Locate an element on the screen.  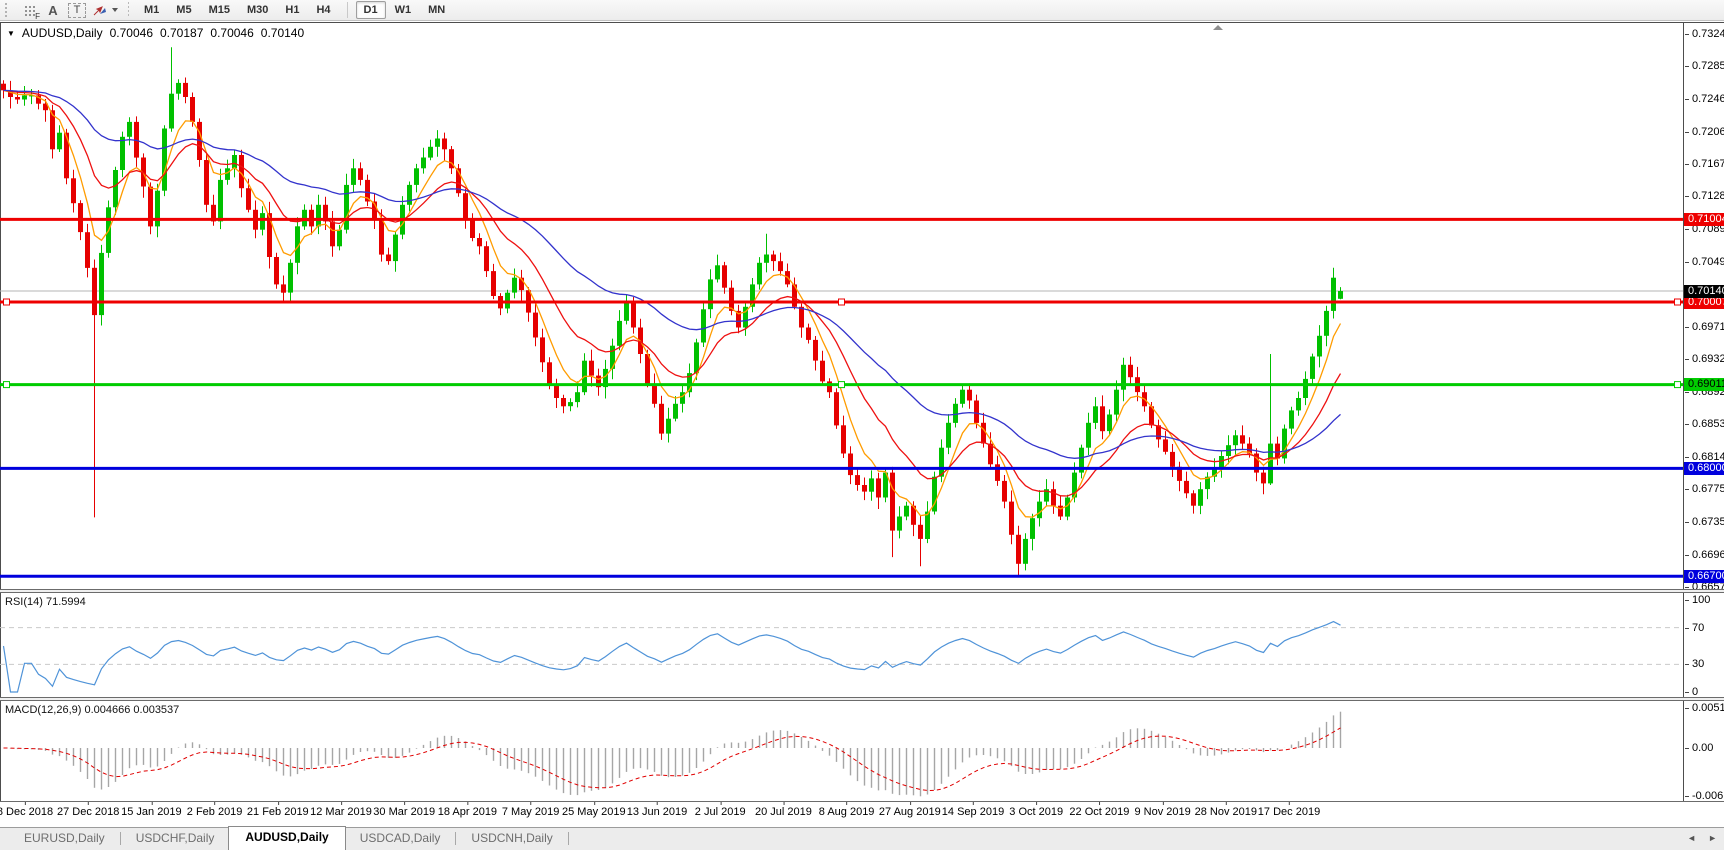
tf-button-m1: M1 is located at coordinates (152, 10).